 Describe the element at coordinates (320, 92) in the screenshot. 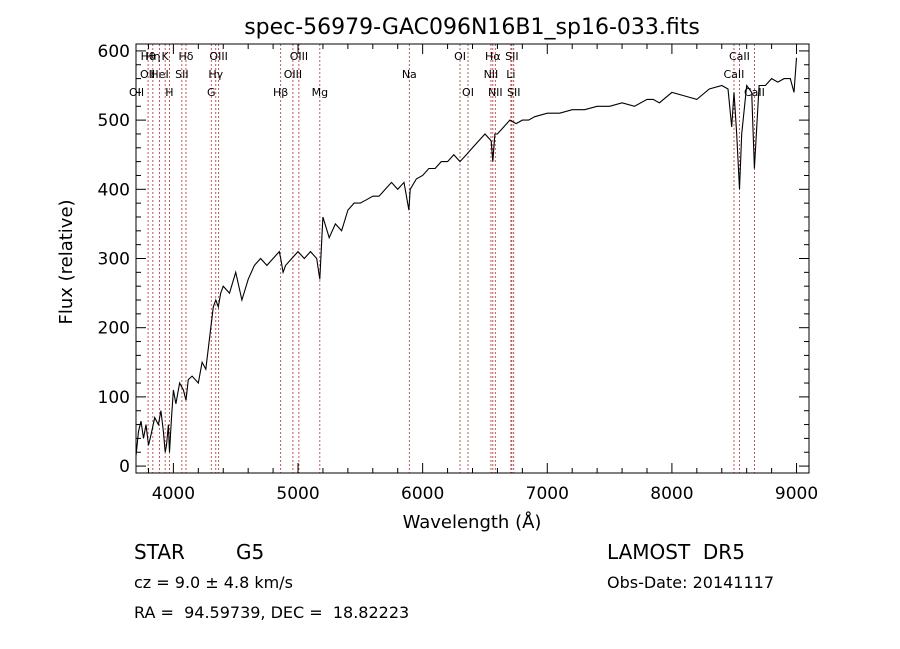

I see `marker-label: Mg` at that location.